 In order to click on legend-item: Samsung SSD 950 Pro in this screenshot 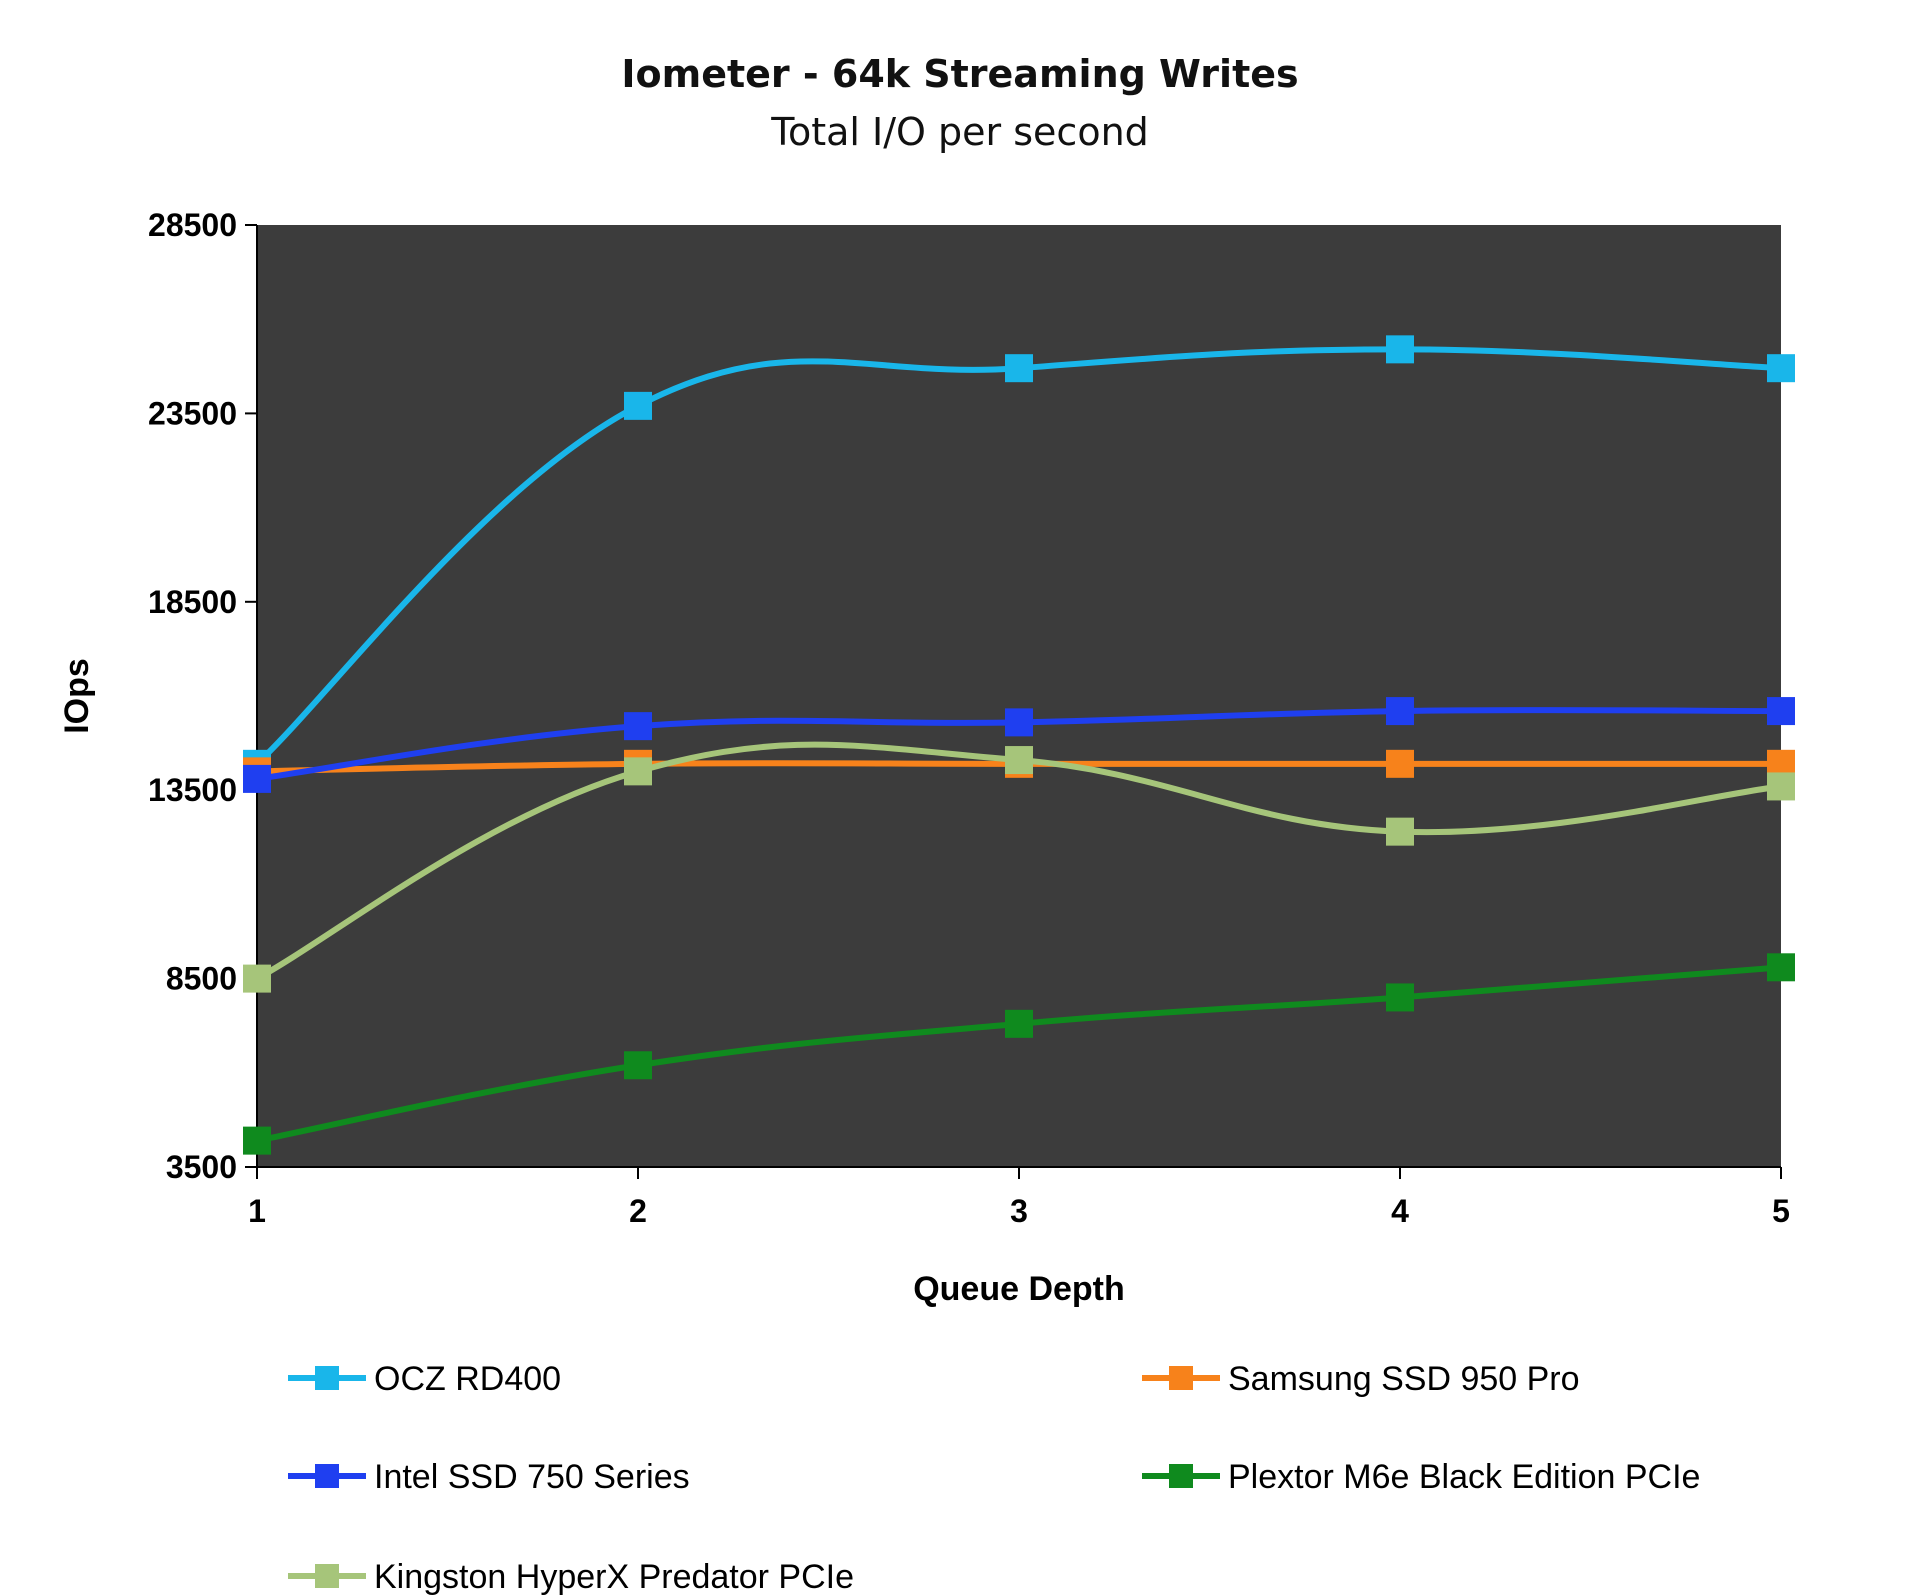, I will do `click(1361, 1379)`.